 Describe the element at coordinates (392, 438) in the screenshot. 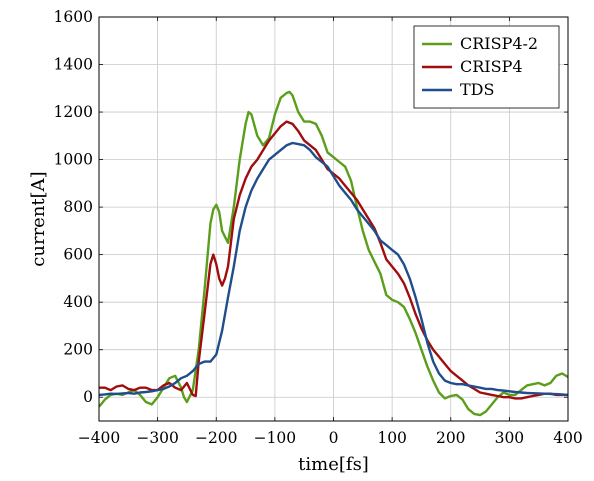

I see `x-tick-label: 100` at that location.